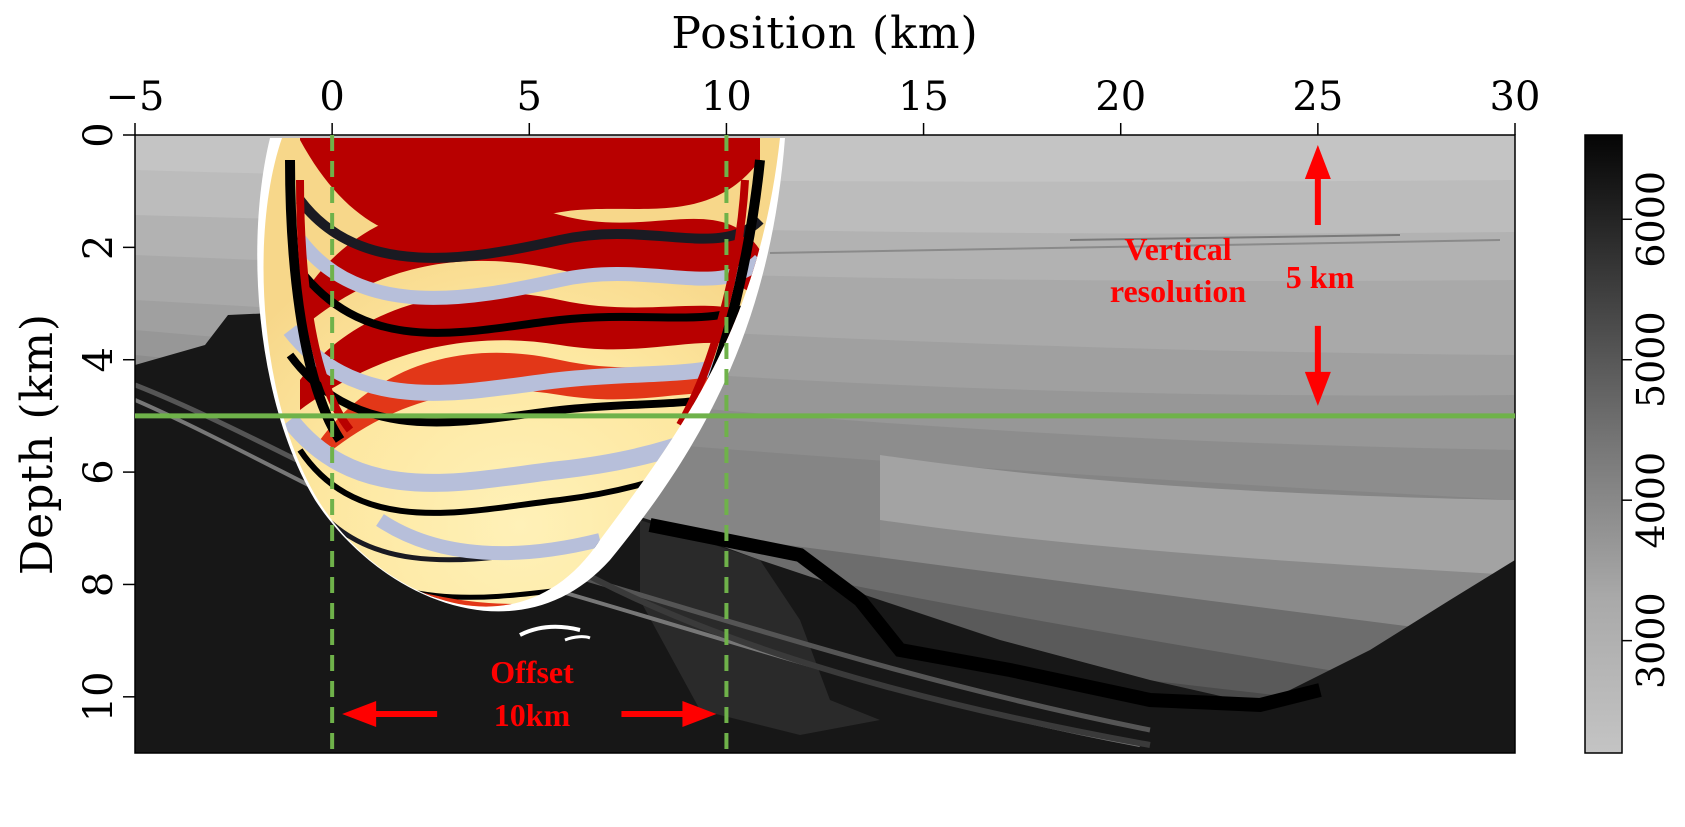  Describe the element at coordinates (99, 696) in the screenshot. I see `y-tick-label: 10` at that location.